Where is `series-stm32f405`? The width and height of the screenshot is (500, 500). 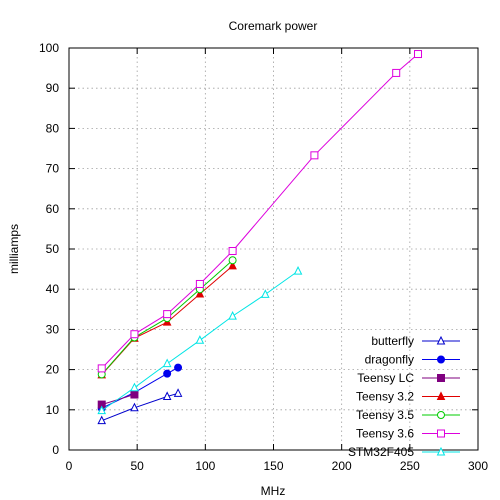
series-stm32f405 is located at coordinates (200, 340).